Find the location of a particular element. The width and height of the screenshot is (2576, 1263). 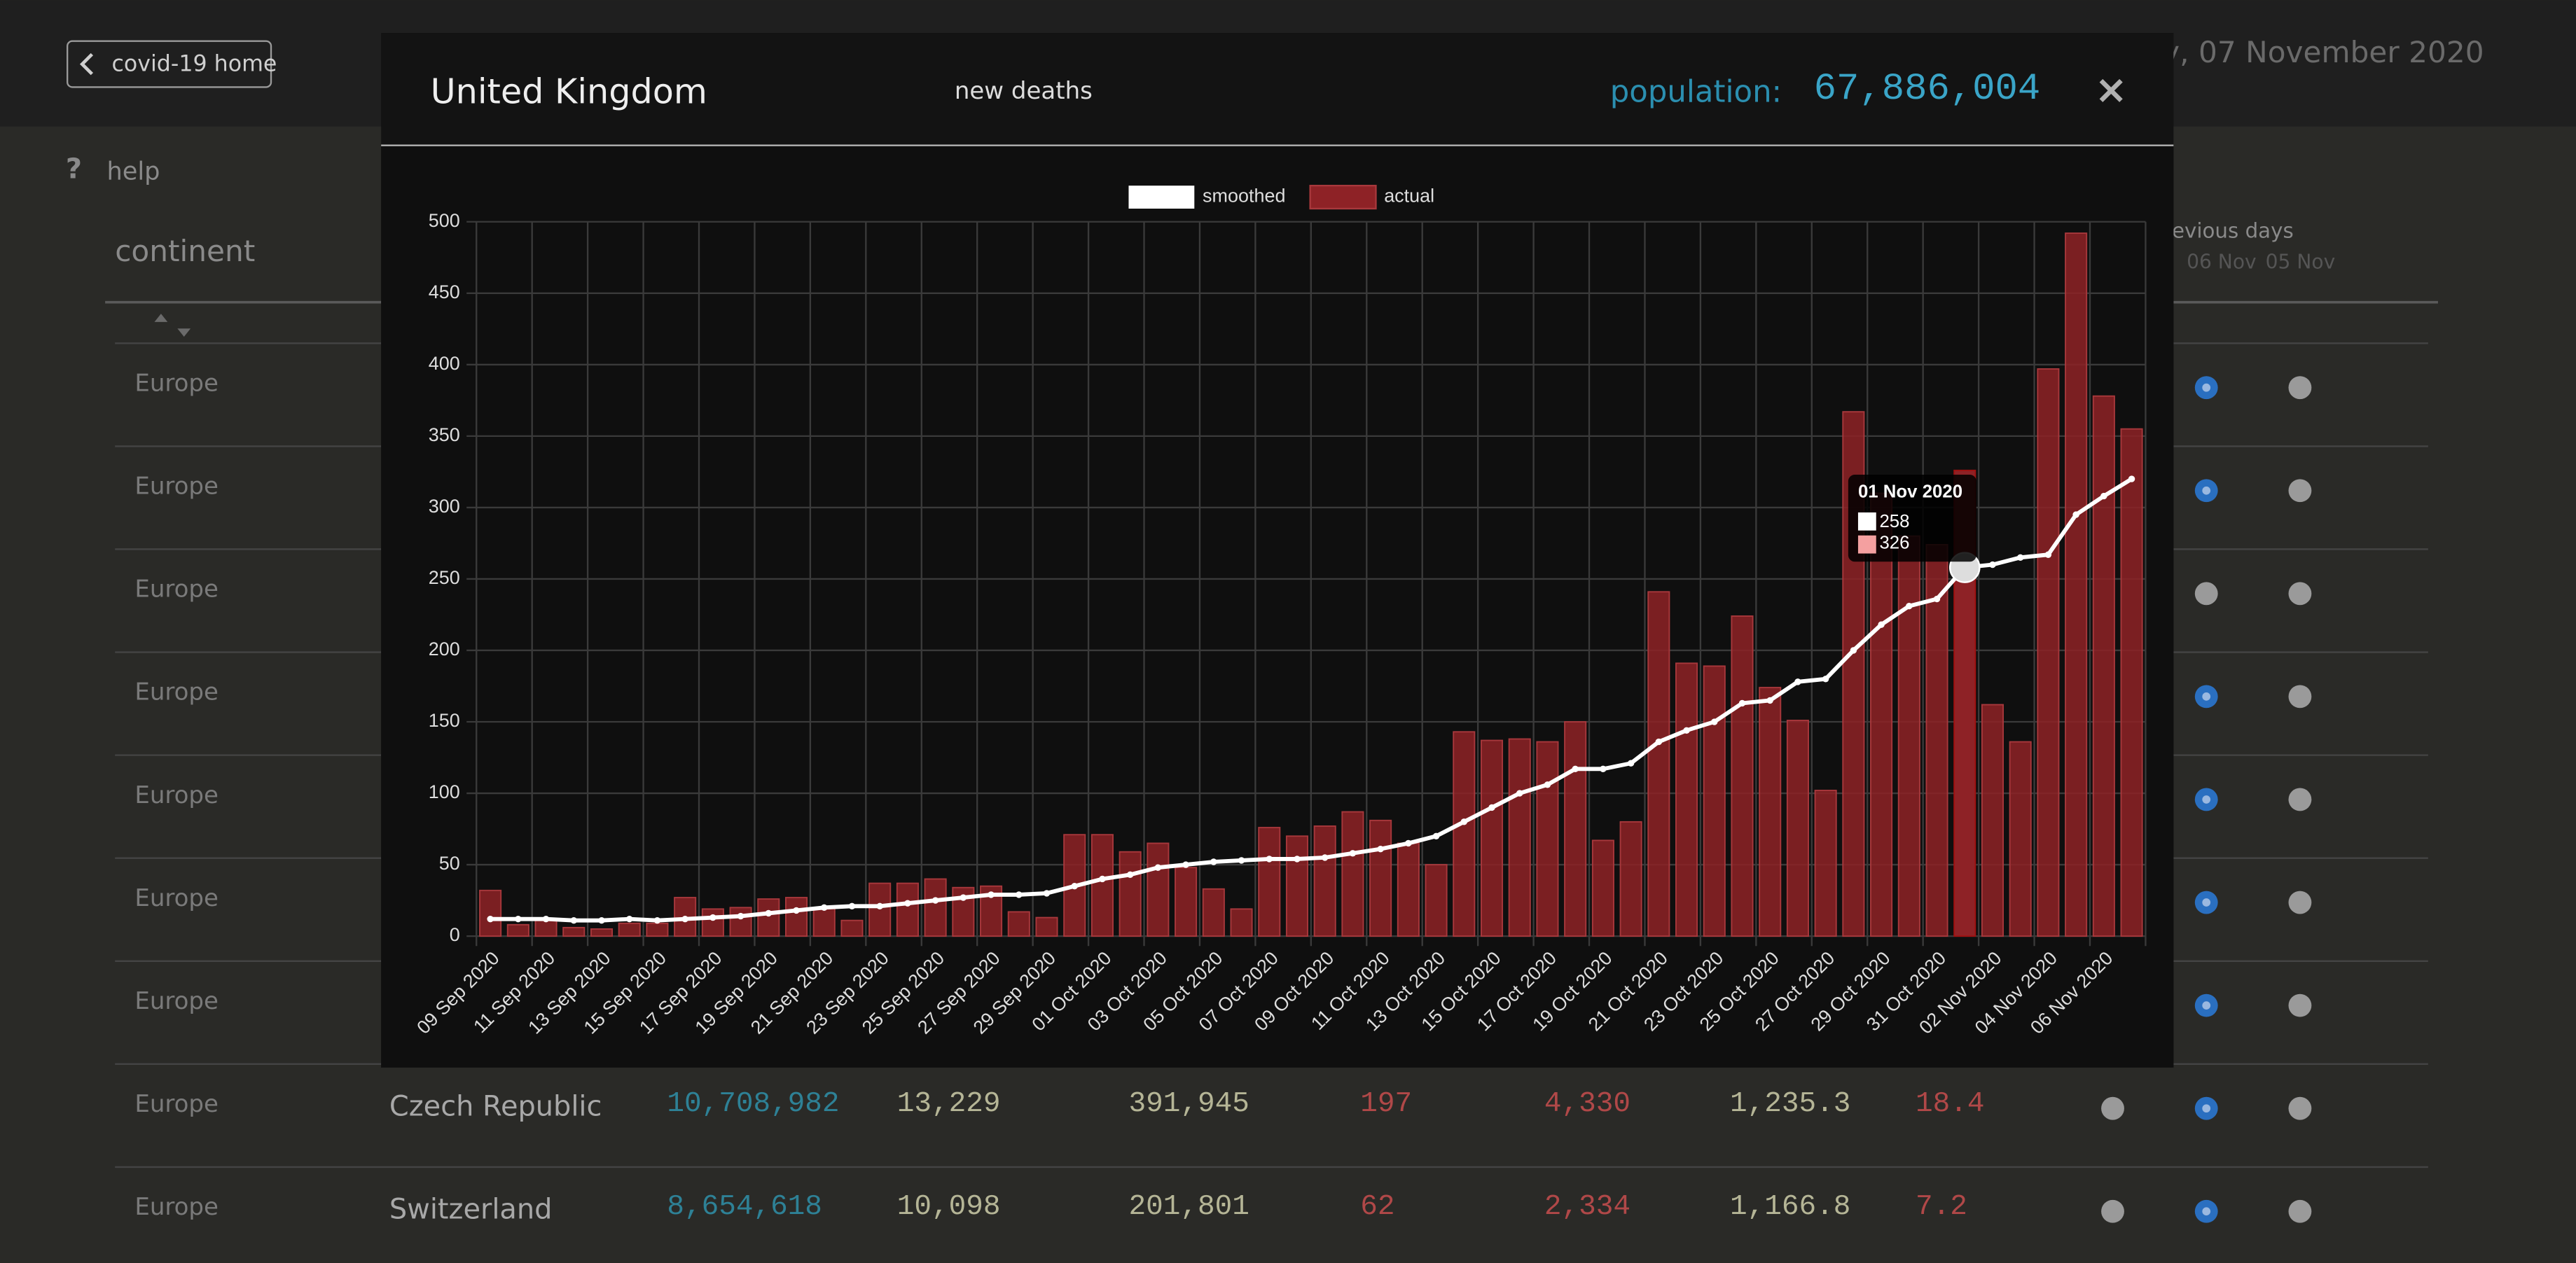

number-cell: 18.4 is located at coordinates (1950, 1104).